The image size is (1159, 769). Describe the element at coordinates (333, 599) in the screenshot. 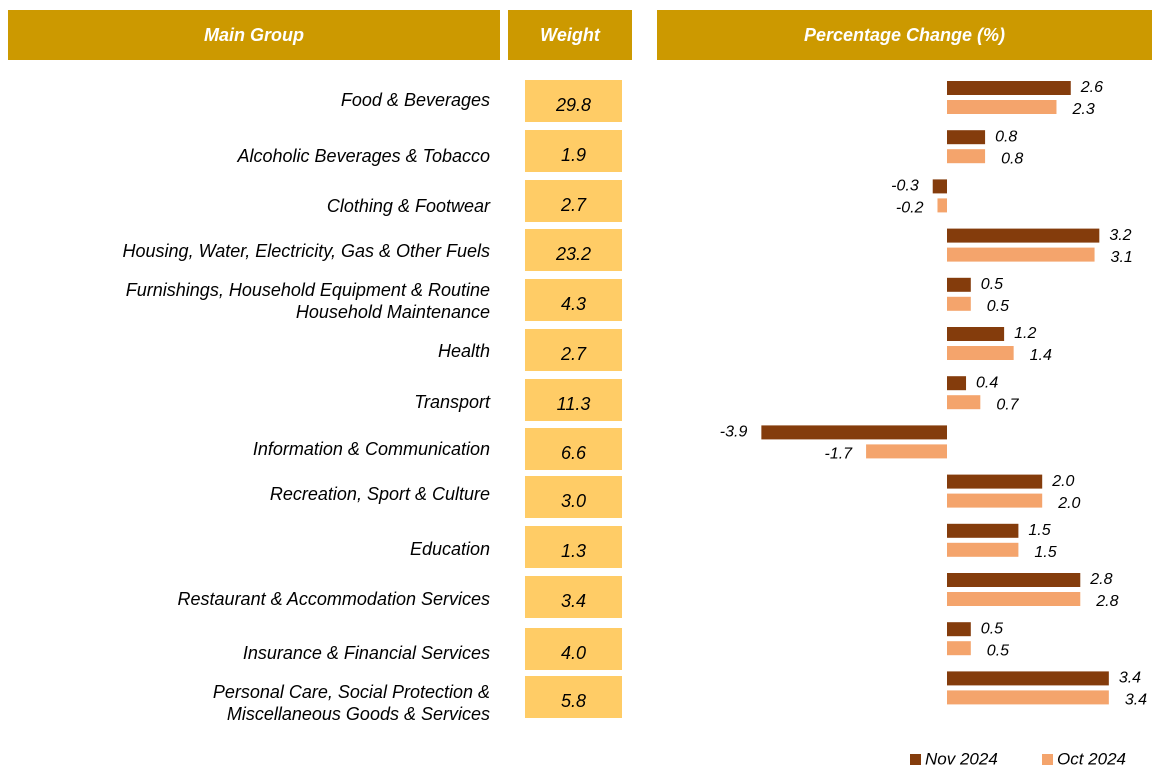

I see `category-label: Restaurant & Accommodation Services` at that location.